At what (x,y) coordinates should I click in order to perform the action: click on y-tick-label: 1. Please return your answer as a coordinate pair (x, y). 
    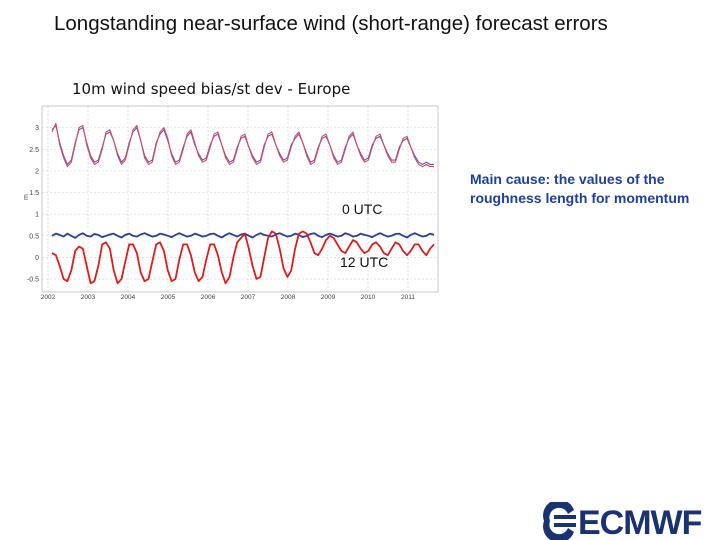
    Looking at the image, I should click on (37, 215).